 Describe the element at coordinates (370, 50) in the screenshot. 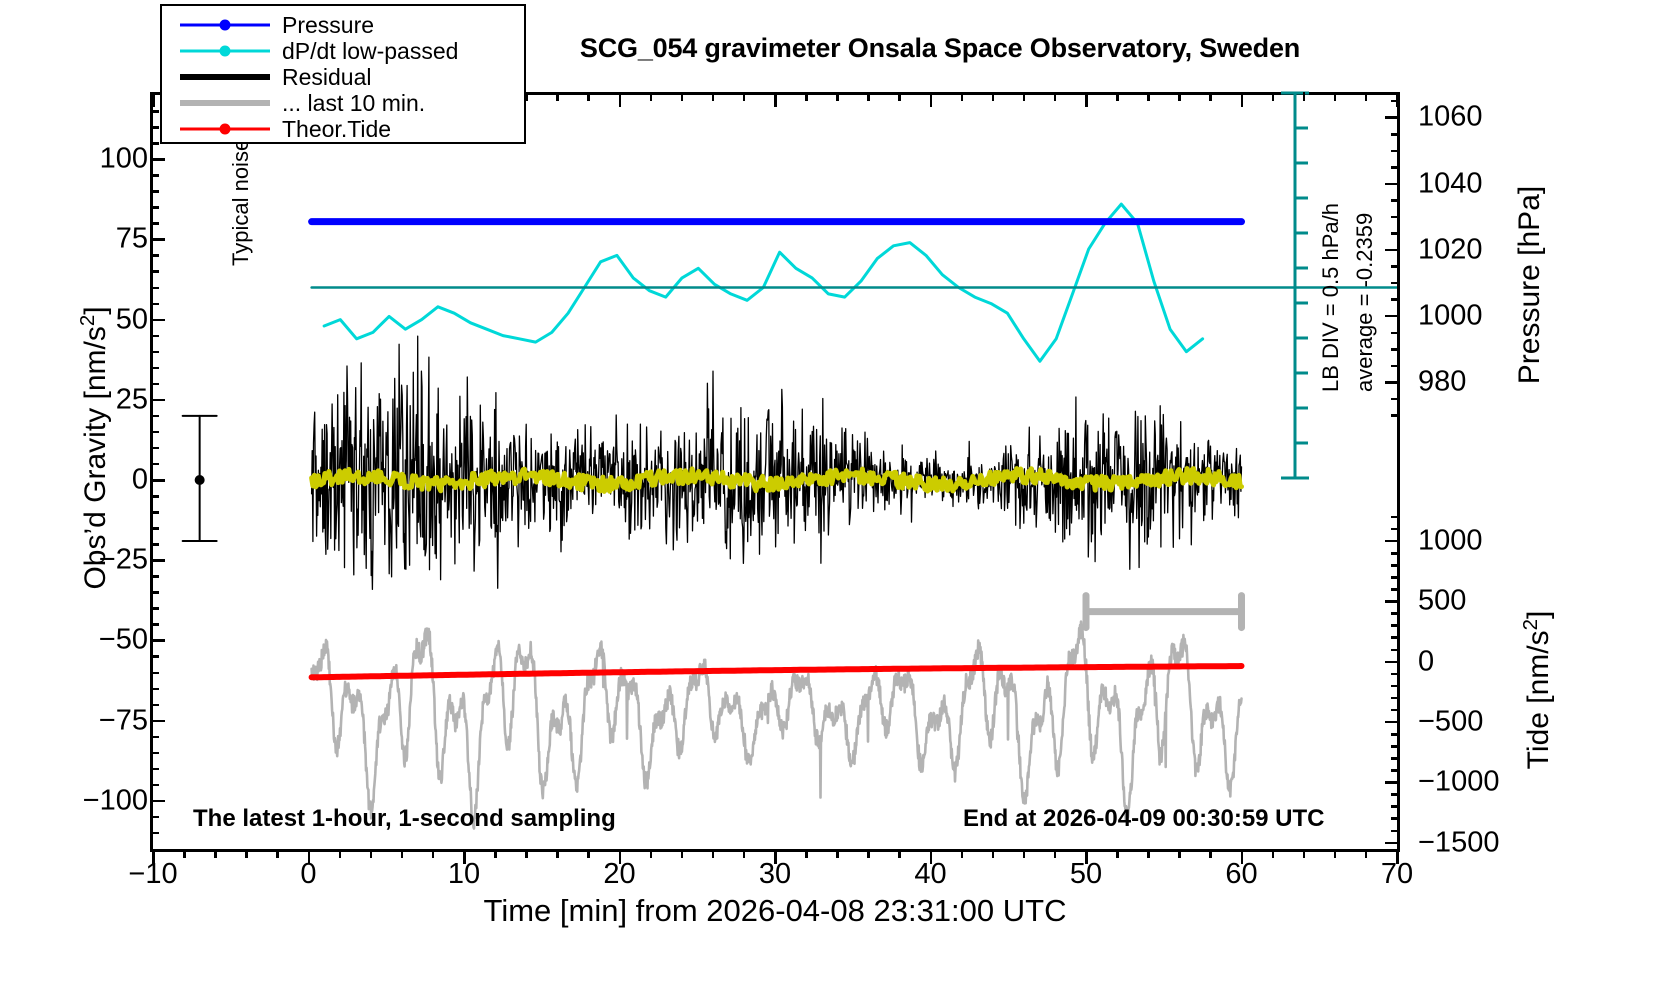

I see `legend-label: dP/dt low-passed` at that location.